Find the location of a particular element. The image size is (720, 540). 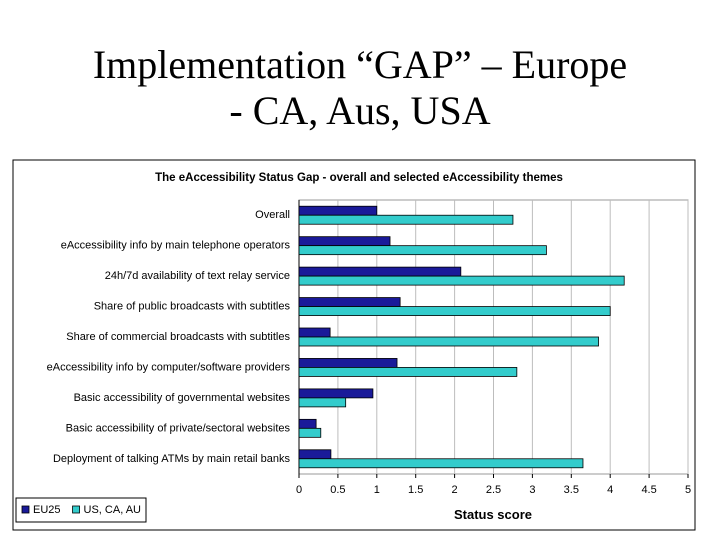

legend-box is located at coordinates (81, 510).